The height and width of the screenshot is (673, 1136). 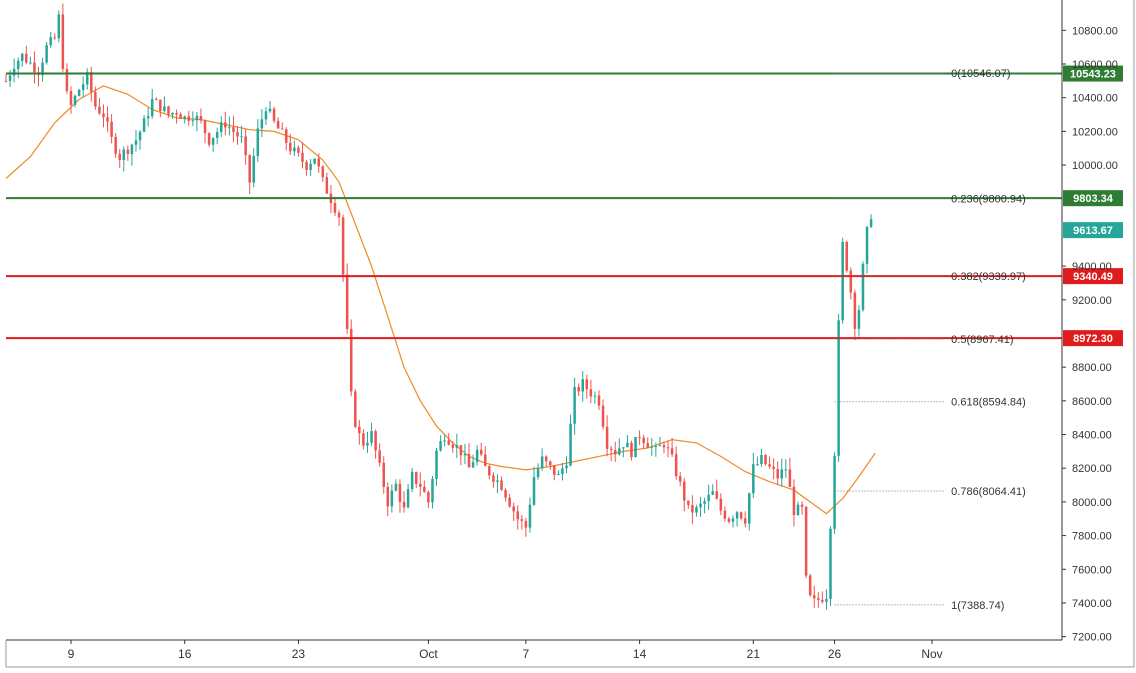 What do you see at coordinates (1092, 368) in the screenshot?
I see `y-tick-label: 8800.00` at bounding box center [1092, 368].